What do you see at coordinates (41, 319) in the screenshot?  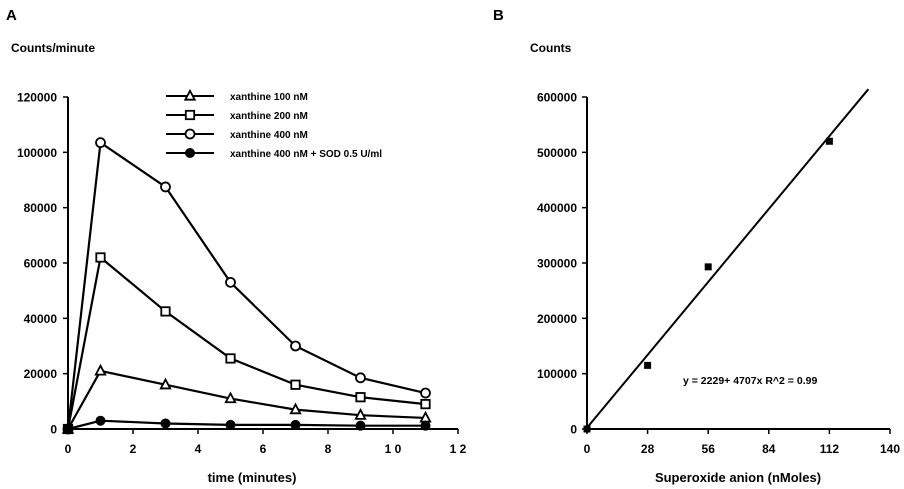 I see `panel-a-y-tick-label: 40000` at bounding box center [41, 319].